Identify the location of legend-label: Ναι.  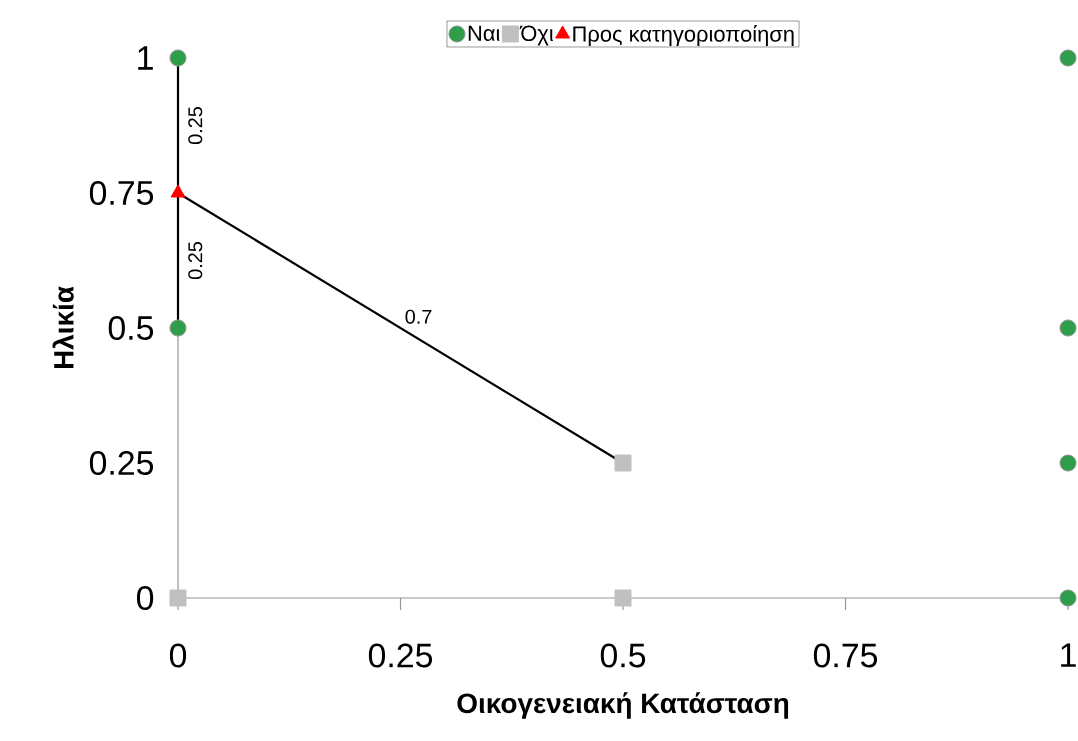
(484, 33).